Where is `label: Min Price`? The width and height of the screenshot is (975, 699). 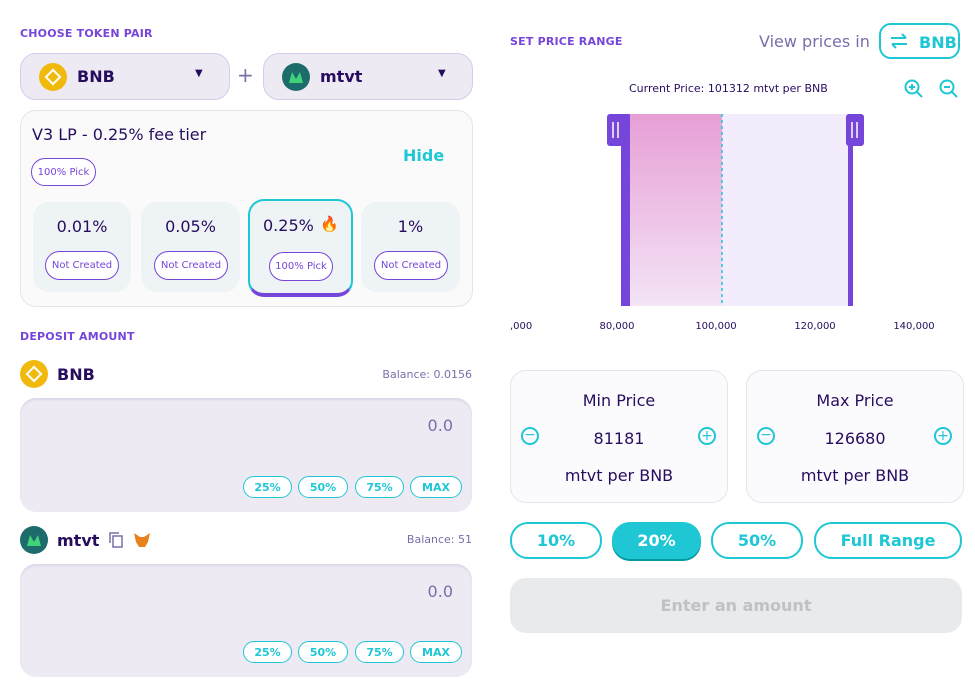 label: Min Price is located at coordinates (619, 400).